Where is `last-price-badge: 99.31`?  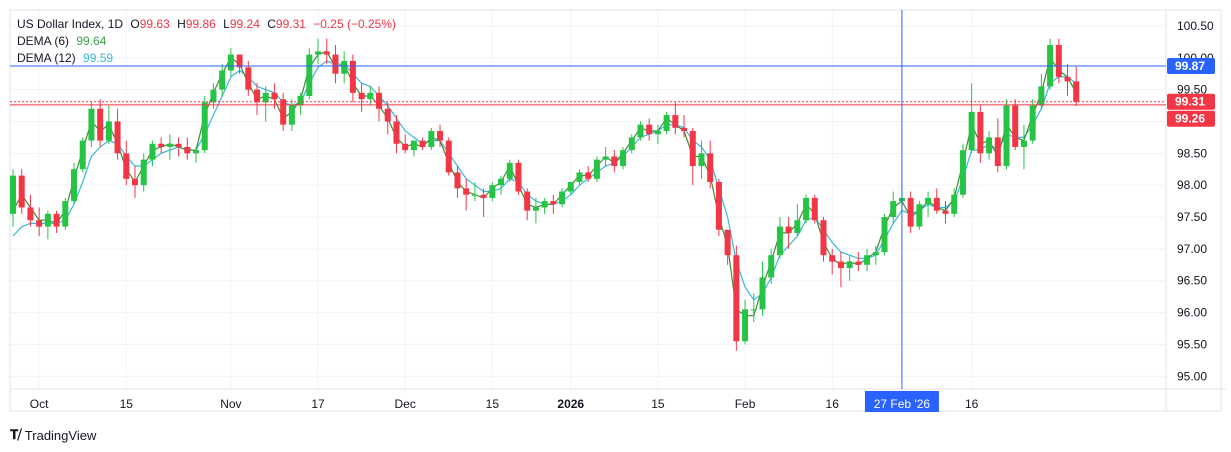 last-price-badge: 99.31 is located at coordinates (1190, 102).